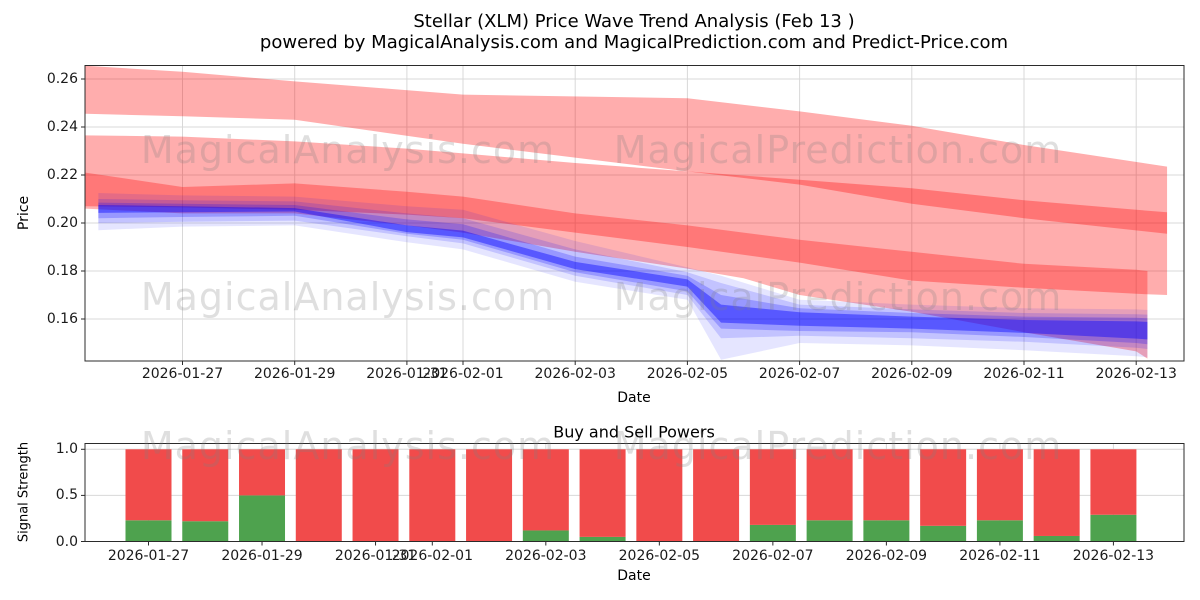 The height and width of the screenshot is (600, 1200). I want to click on price-xtick-label: 2026-01-29, so click(295, 374).